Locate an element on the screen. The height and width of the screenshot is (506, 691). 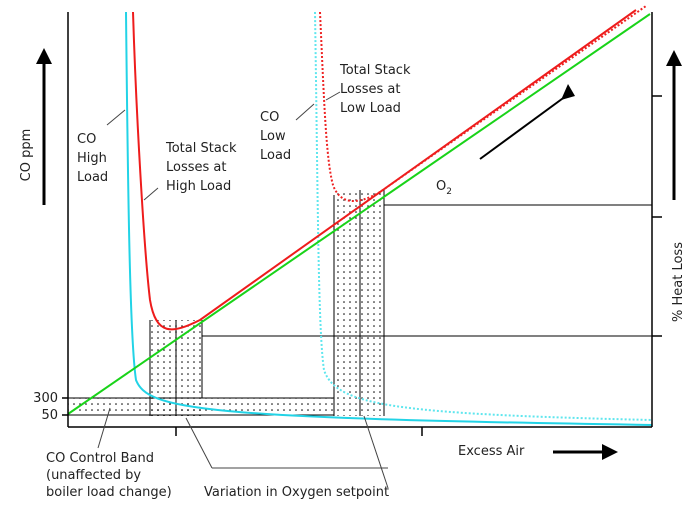
co-low-load-label: CO Low Load is located at coordinates (275, 136).